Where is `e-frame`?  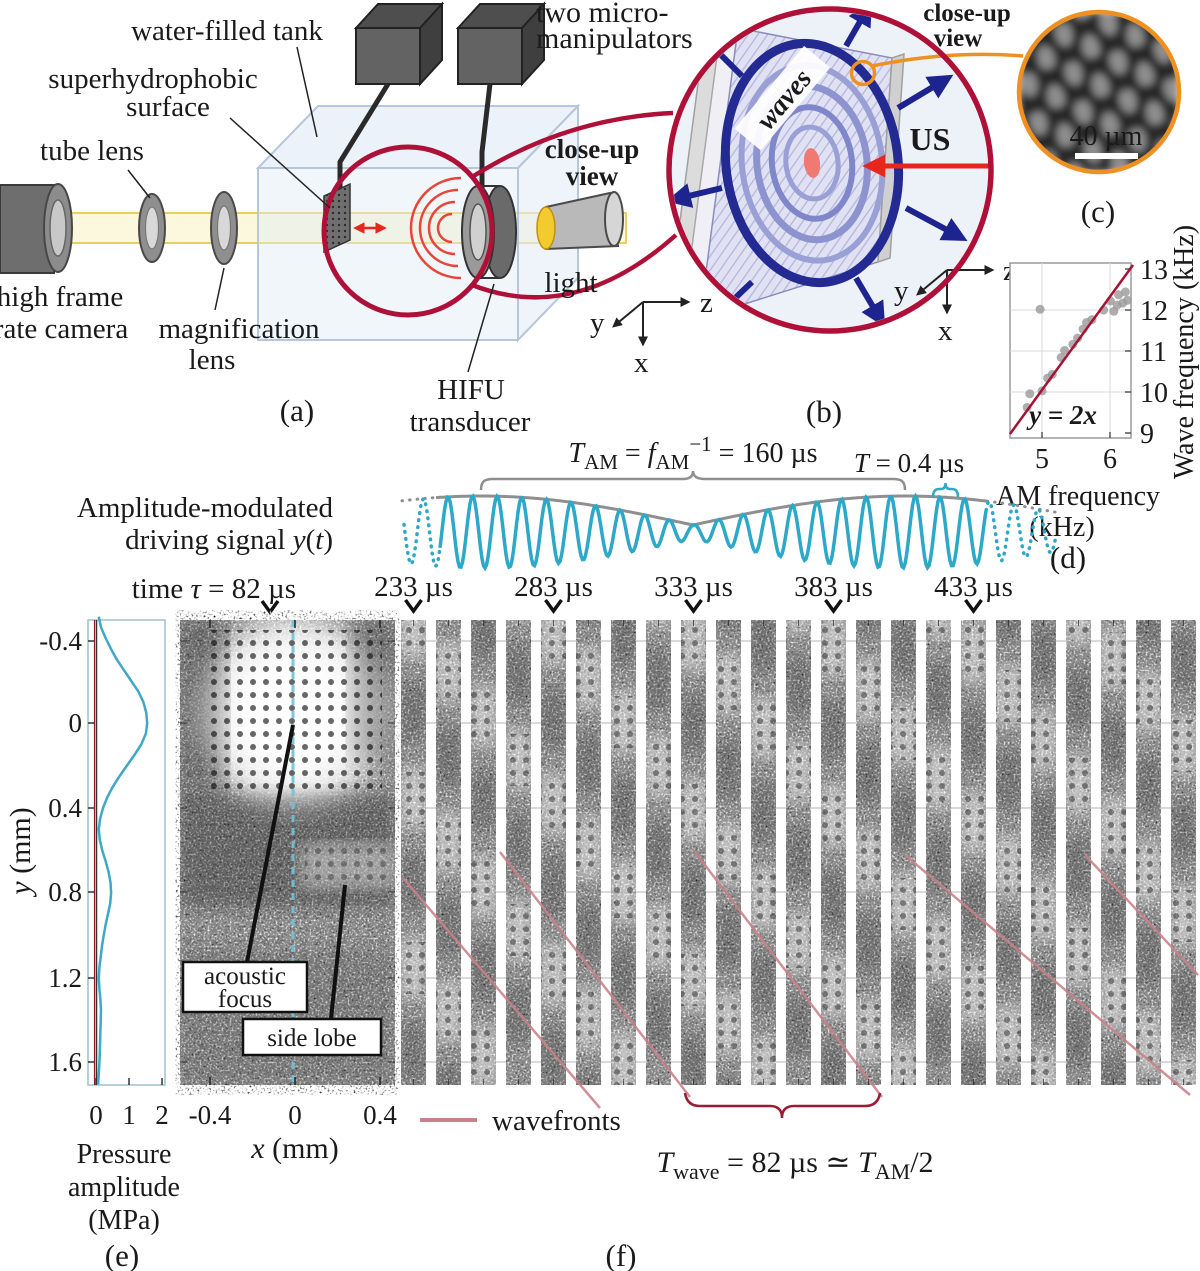
e-frame is located at coordinates (126, 852).